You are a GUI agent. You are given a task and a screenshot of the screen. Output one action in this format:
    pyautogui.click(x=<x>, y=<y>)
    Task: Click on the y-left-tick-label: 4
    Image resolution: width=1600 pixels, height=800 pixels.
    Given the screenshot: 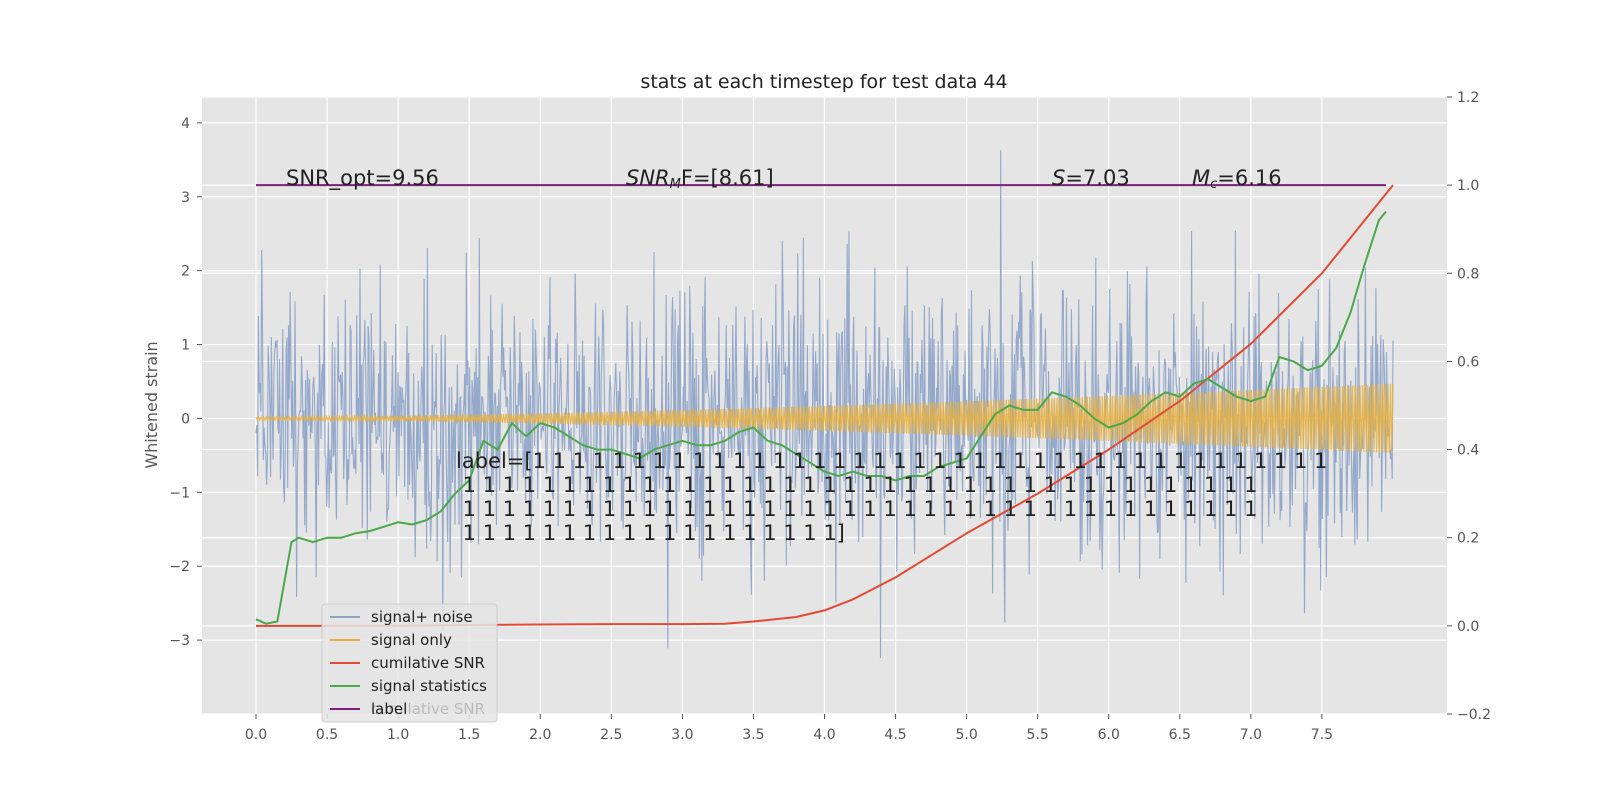 What is the action you would take?
    pyautogui.click(x=185, y=124)
    